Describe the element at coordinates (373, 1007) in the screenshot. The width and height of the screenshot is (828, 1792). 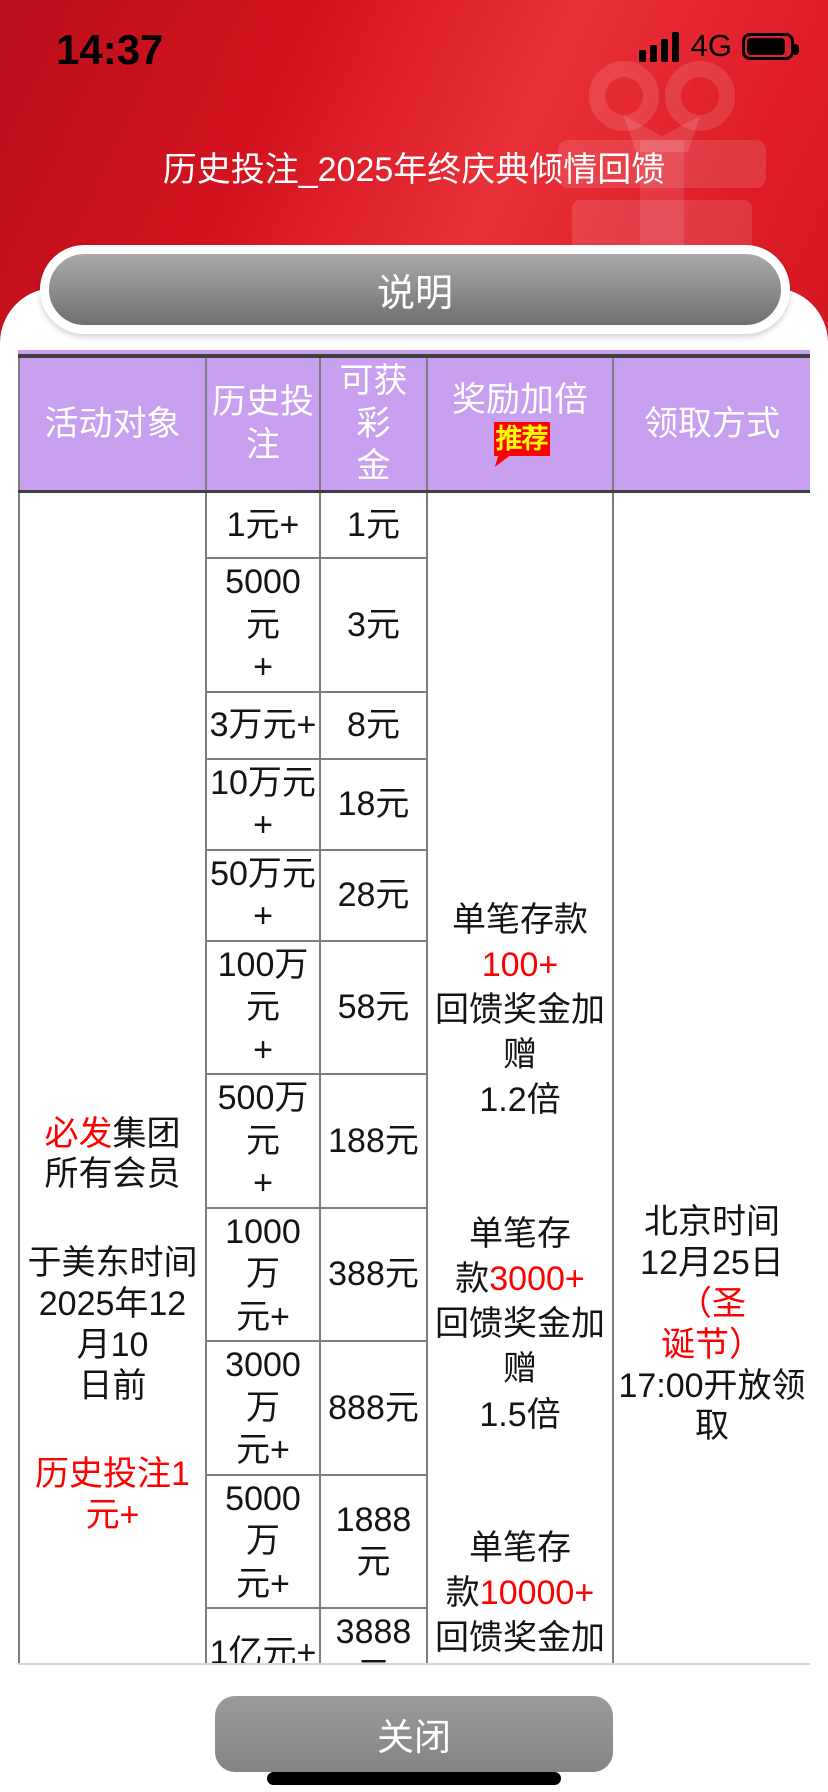
I see `prize-cell: 58元` at that location.